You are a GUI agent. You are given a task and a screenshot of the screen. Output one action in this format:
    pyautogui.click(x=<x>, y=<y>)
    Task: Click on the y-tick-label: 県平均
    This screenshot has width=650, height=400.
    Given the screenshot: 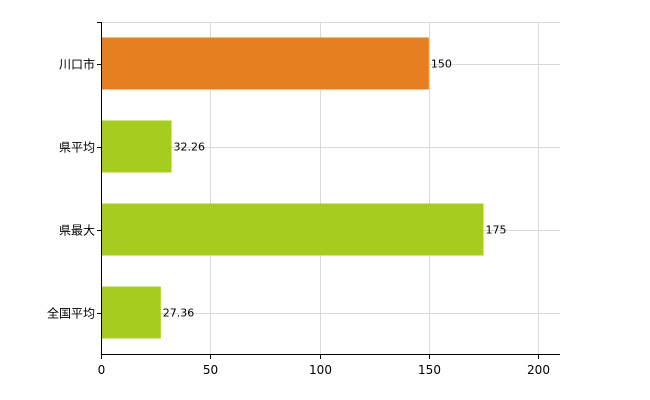 What is the action you would take?
    pyautogui.click(x=77, y=148)
    